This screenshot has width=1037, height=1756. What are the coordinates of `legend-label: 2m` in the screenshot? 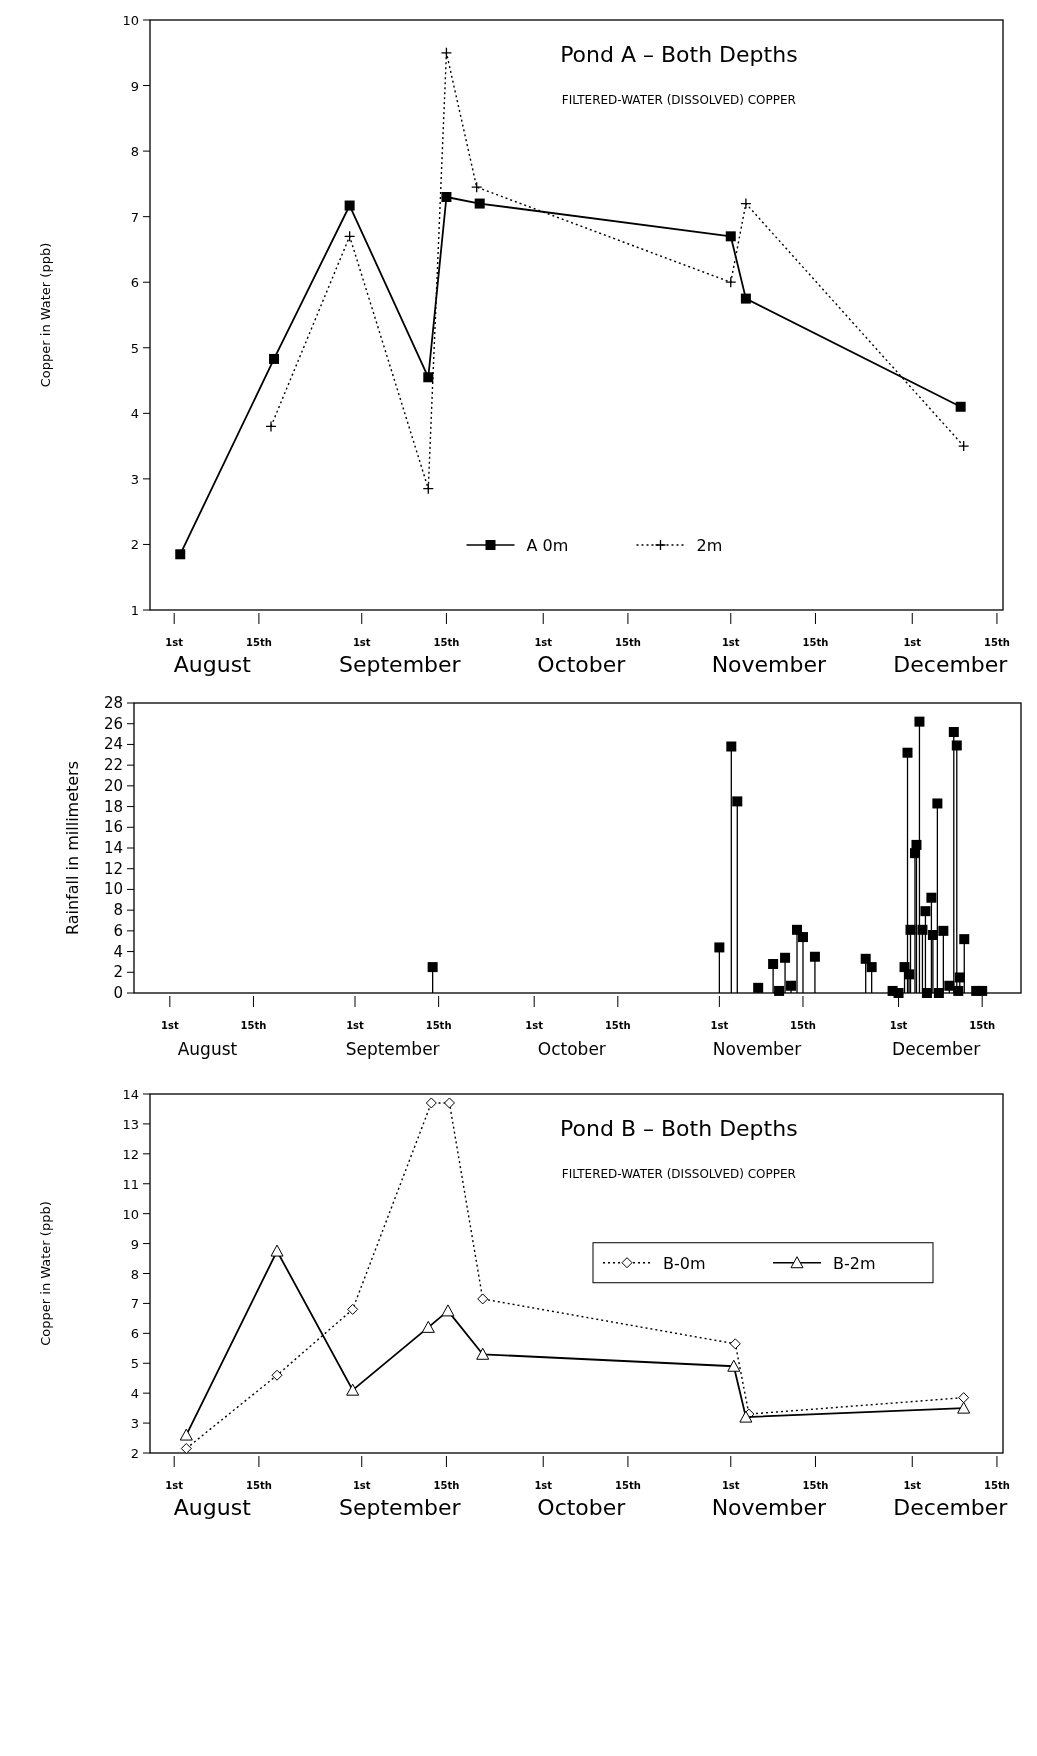 It's located at (709, 545).